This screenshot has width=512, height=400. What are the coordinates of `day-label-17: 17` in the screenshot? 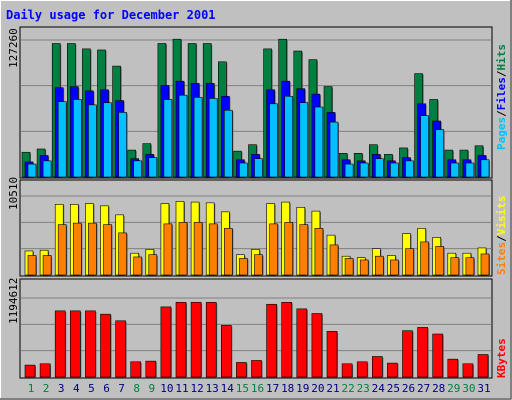 It's located at (272, 388).